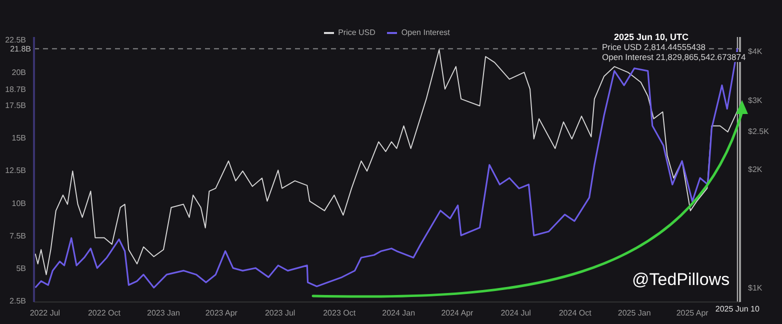 This screenshot has width=782, height=324. I want to click on y2-tick-label: $2K, so click(755, 169).